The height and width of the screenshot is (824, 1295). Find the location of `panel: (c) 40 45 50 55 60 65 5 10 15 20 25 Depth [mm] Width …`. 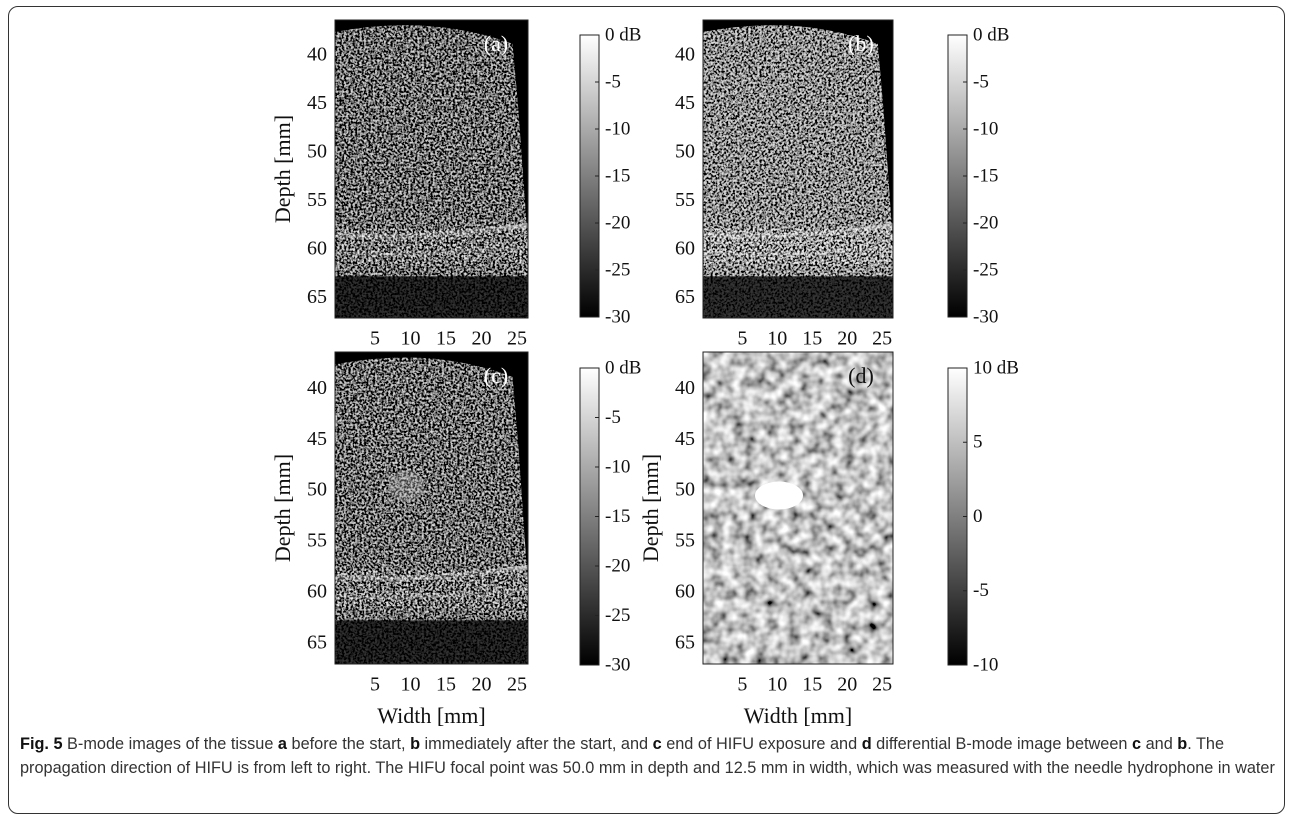

panel: (c) 40 45 50 55 60 65 5 10 15 20 25 Depth [mm] Width … is located at coordinates (455, 539).